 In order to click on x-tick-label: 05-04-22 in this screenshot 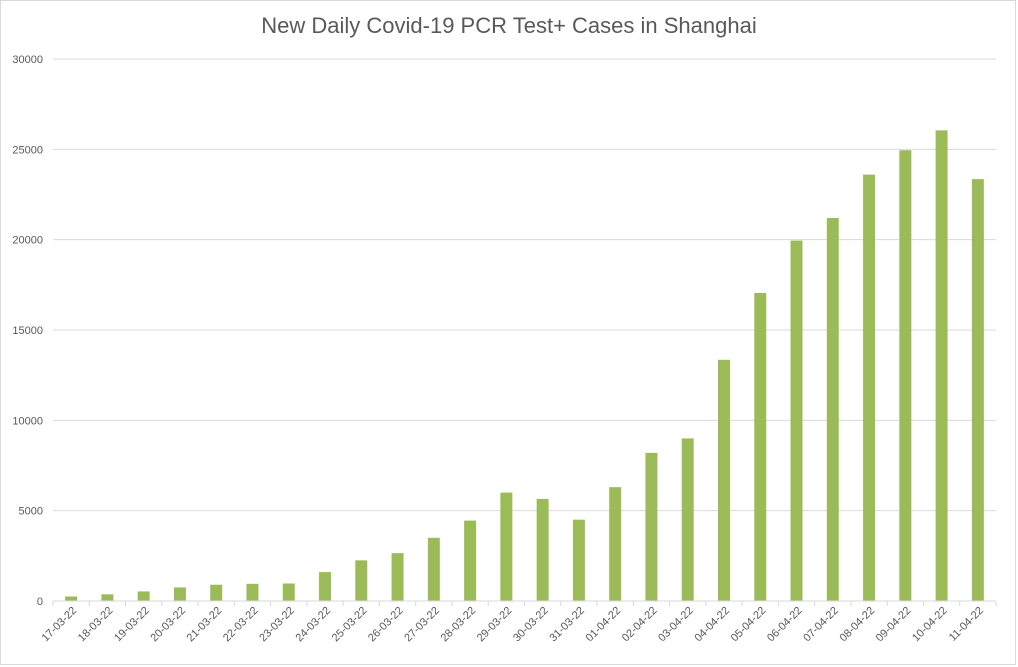, I will do `click(749, 625)`.